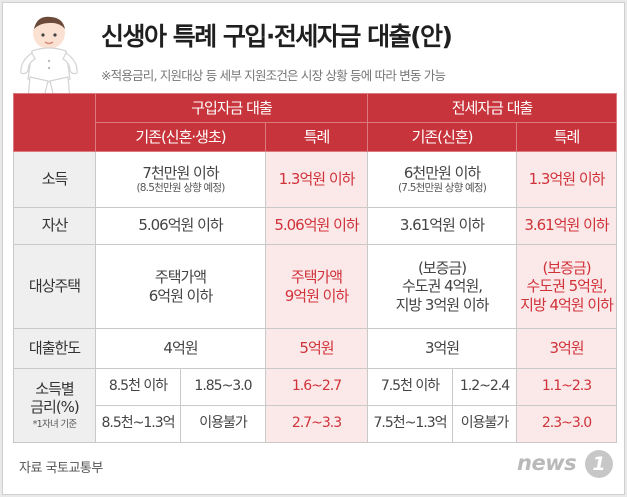 The width and height of the screenshot is (627, 497). I want to click on text-line: 9억원 이하, so click(317, 295).